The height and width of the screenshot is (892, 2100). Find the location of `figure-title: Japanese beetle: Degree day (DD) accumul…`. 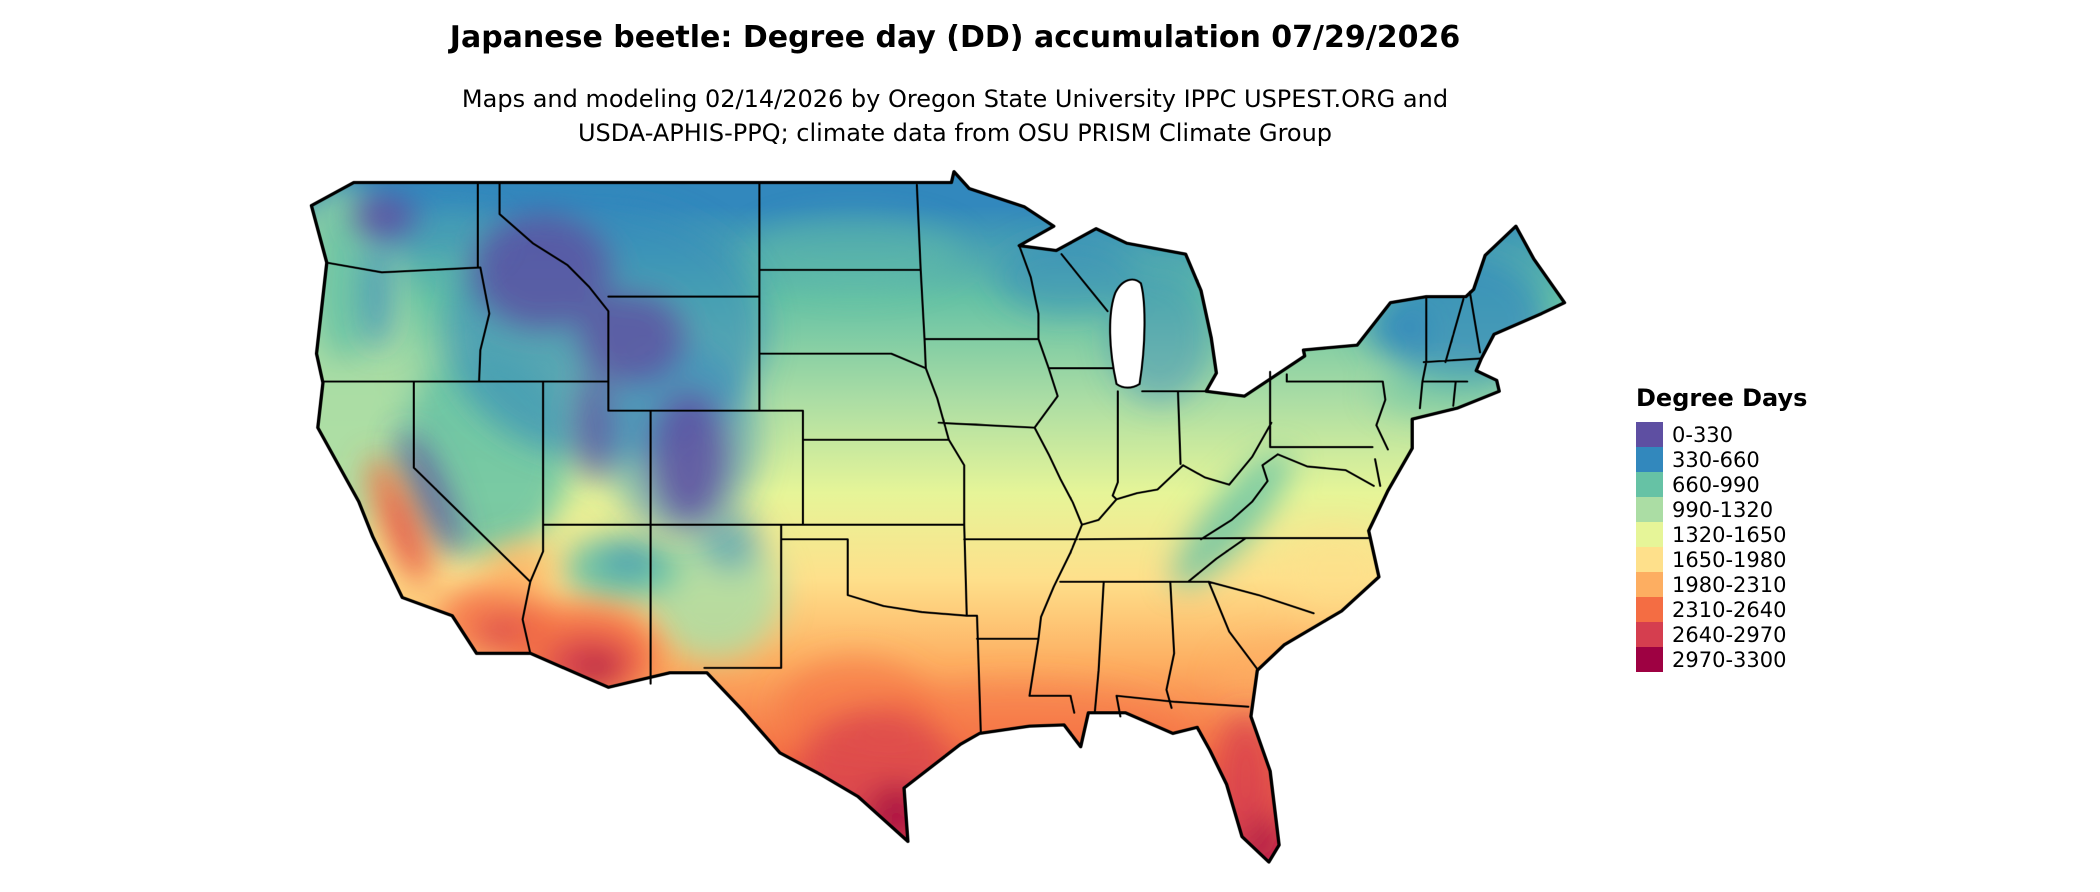

figure-title: Japanese beetle: Degree day (DD) accumul… is located at coordinates (955, 37).